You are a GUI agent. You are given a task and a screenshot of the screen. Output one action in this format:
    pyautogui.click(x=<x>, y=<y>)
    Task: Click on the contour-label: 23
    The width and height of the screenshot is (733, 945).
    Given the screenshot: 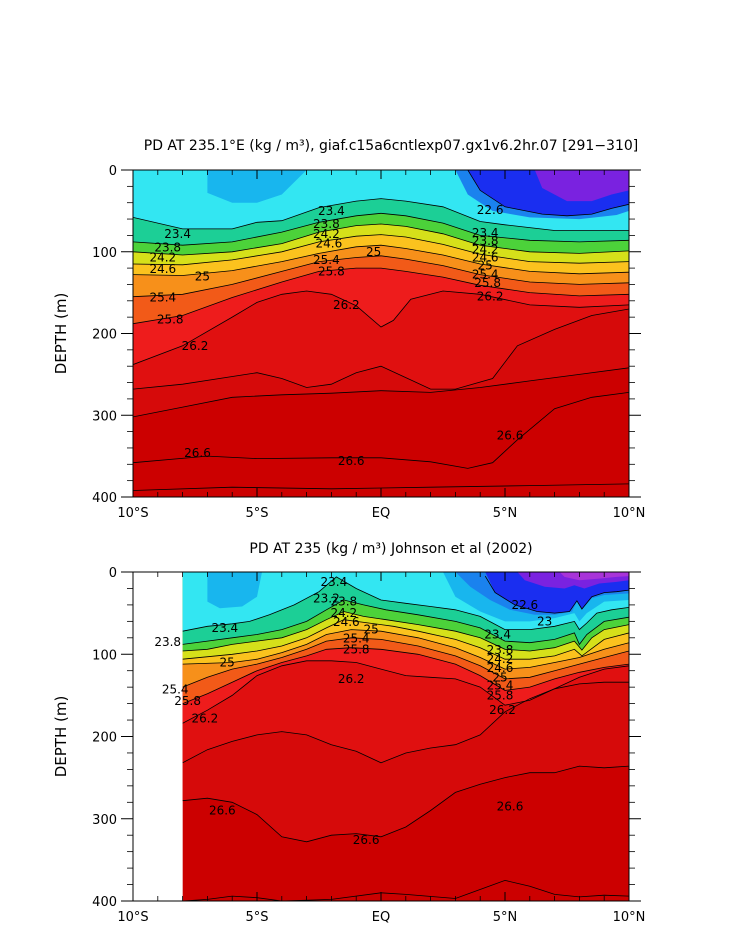 What is the action you would take?
    pyautogui.click(x=544, y=621)
    